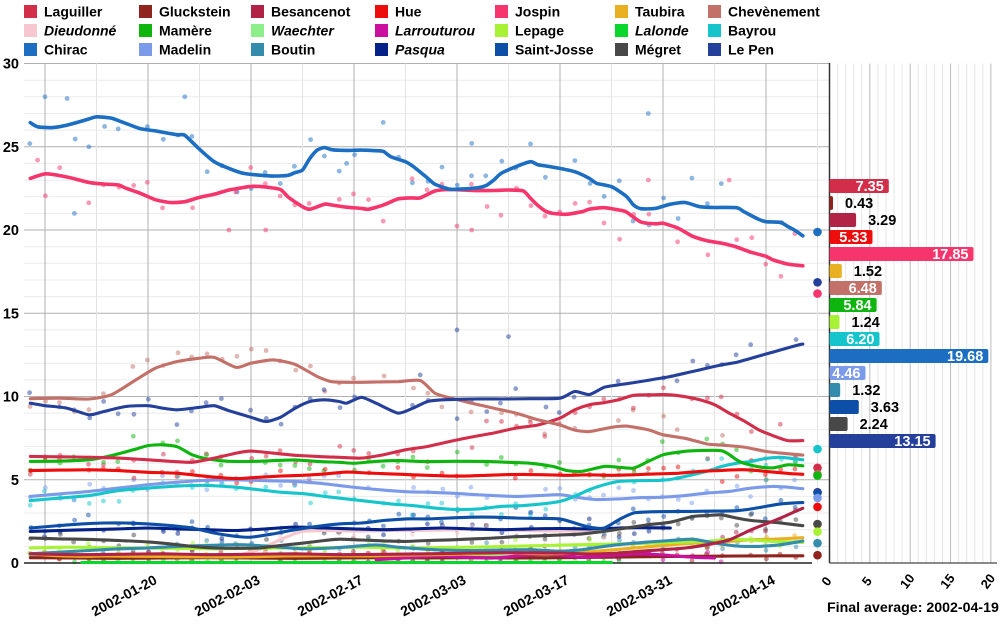  Describe the element at coordinates (11, 231) in the screenshot. I see `svg-text: 20` at that location.